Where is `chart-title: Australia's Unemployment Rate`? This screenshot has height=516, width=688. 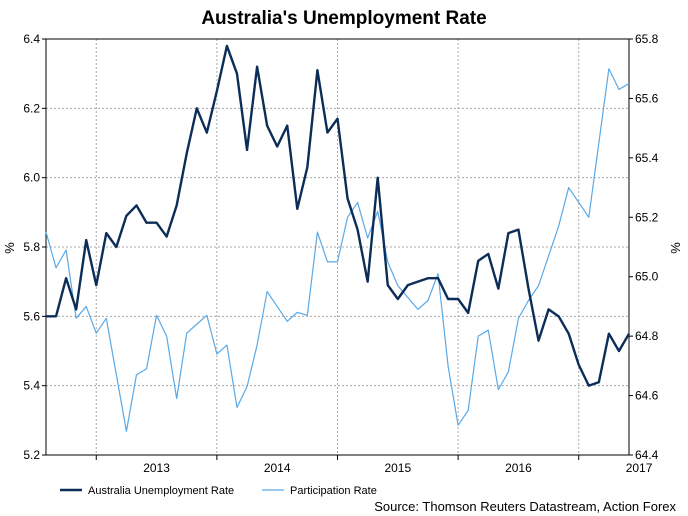
chart-title: Australia's Unemployment Rate is located at coordinates (343, 18).